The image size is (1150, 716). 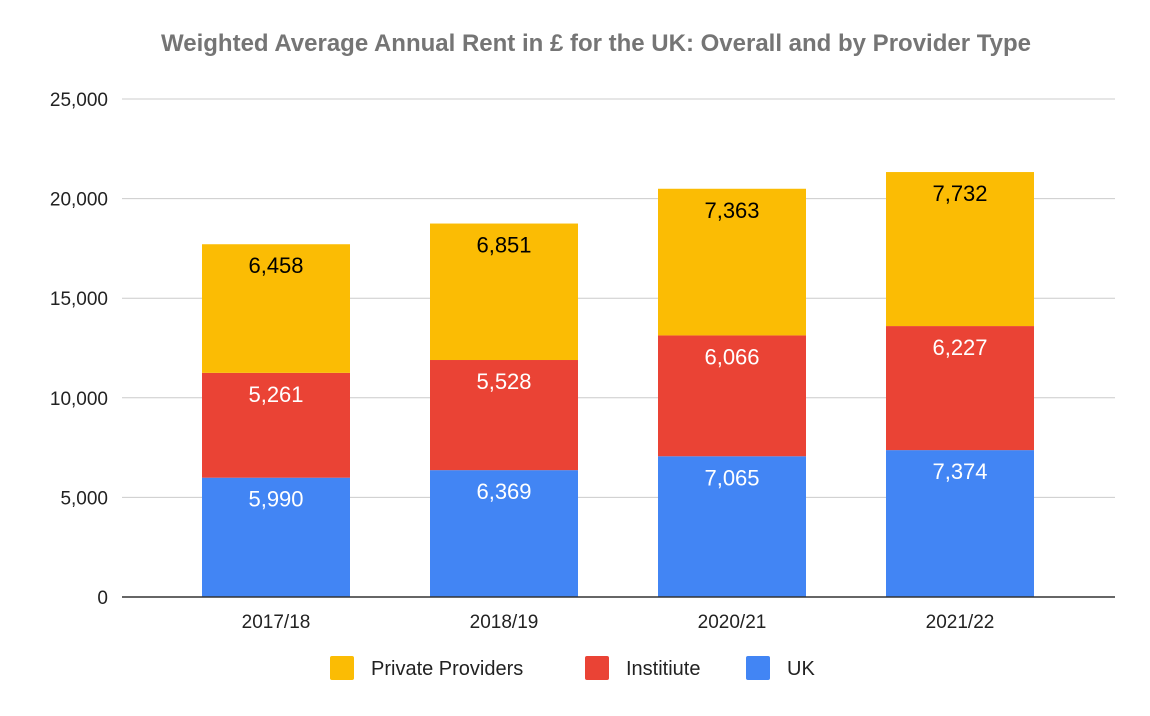 What do you see at coordinates (959, 471) in the screenshot?
I see `data-label: 7,374` at bounding box center [959, 471].